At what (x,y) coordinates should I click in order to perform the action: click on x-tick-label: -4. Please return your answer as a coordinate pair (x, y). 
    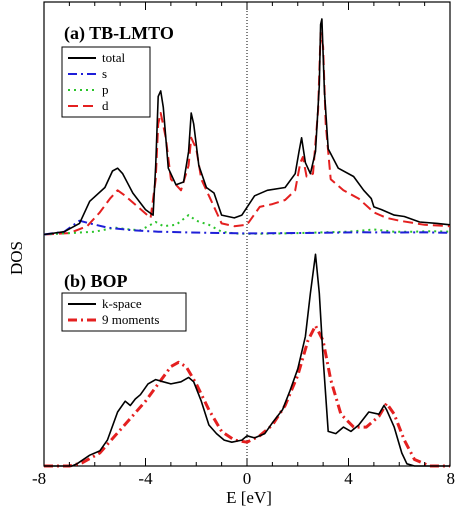
    Looking at the image, I should click on (145, 478).